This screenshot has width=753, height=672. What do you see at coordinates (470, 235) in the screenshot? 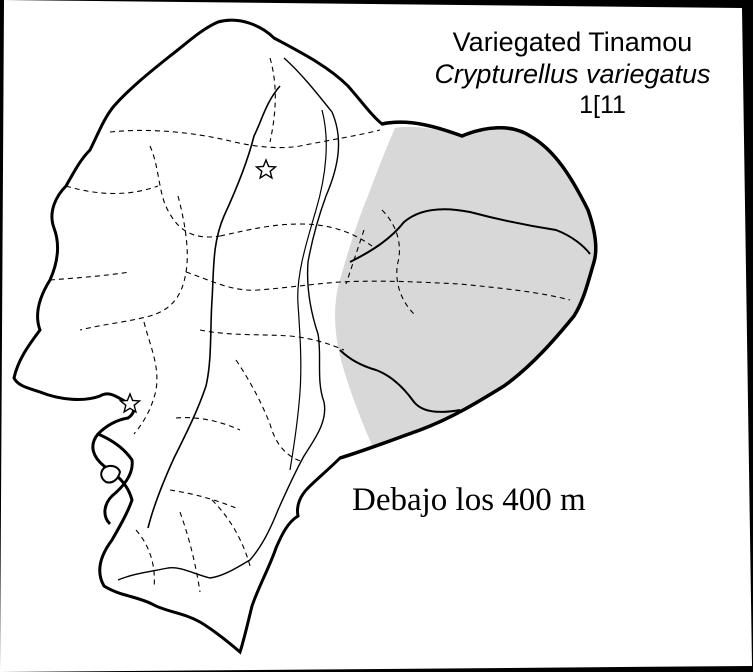
I see `river-north` at bounding box center [470, 235].